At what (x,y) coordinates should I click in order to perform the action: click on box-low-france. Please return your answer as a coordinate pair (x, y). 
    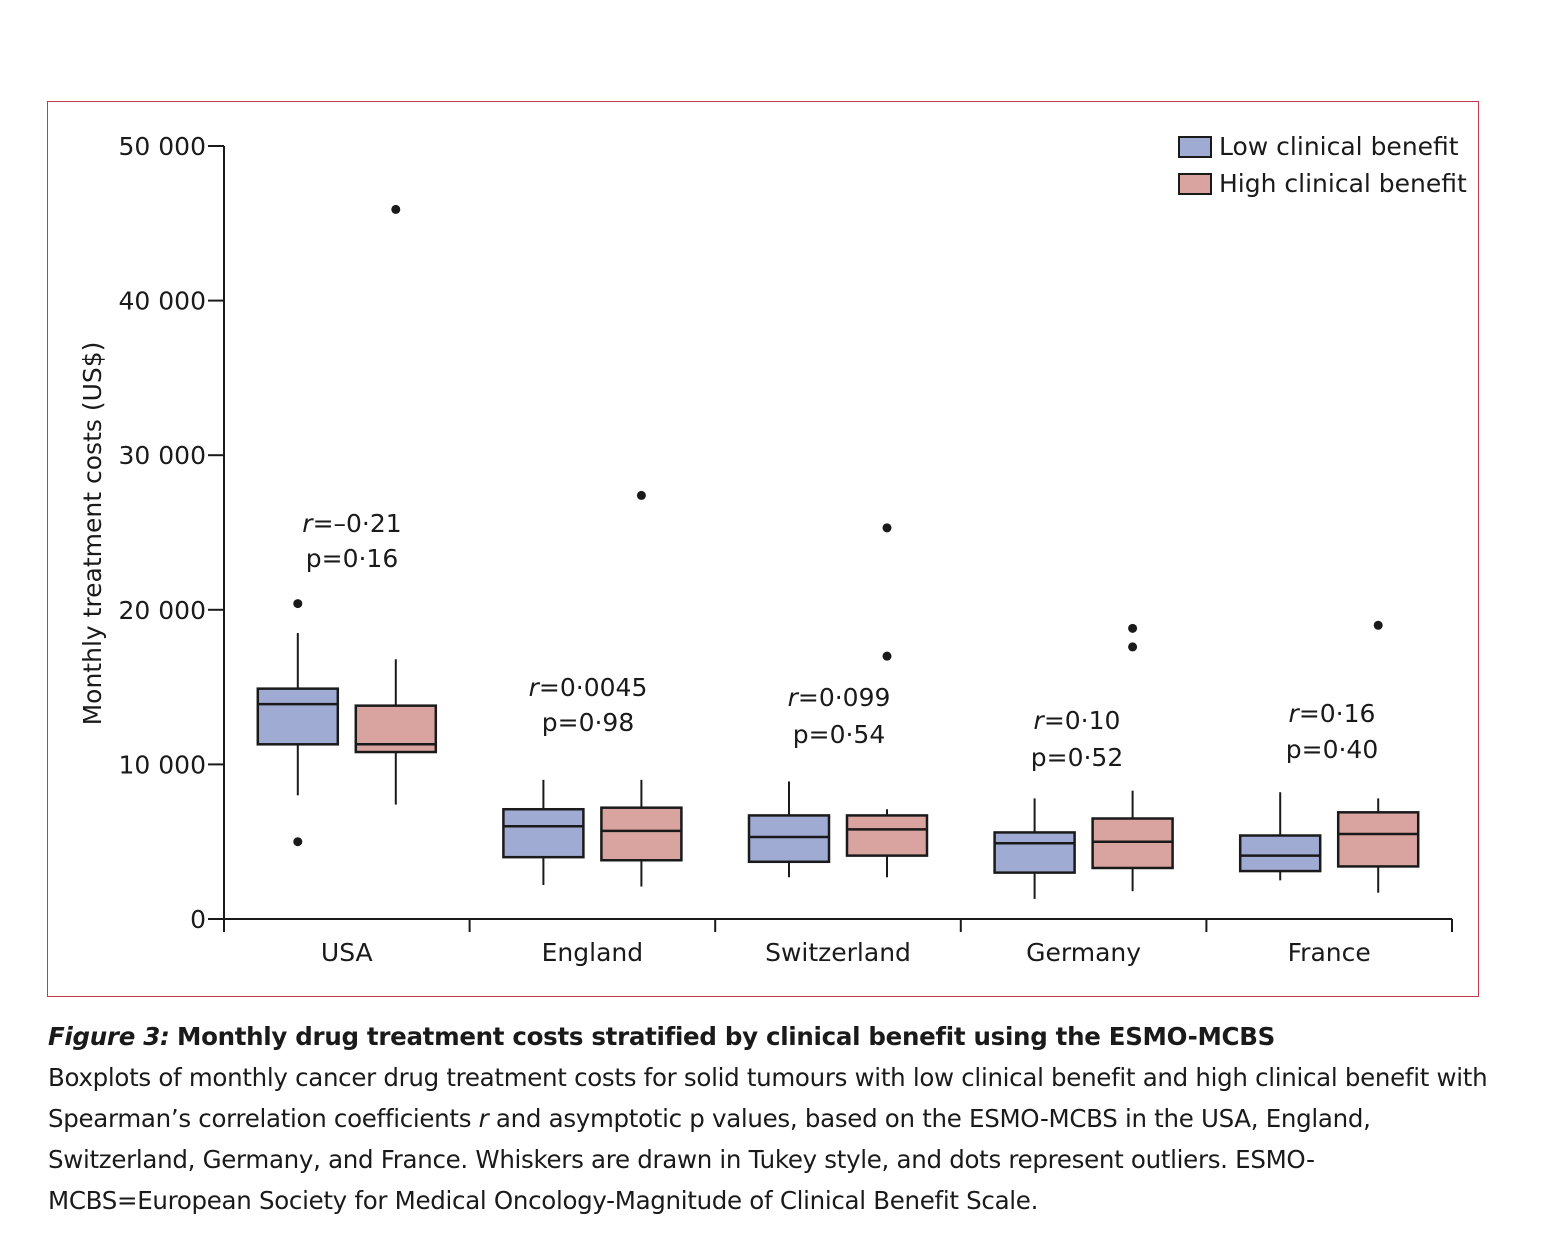
    Looking at the image, I should click on (1280, 836).